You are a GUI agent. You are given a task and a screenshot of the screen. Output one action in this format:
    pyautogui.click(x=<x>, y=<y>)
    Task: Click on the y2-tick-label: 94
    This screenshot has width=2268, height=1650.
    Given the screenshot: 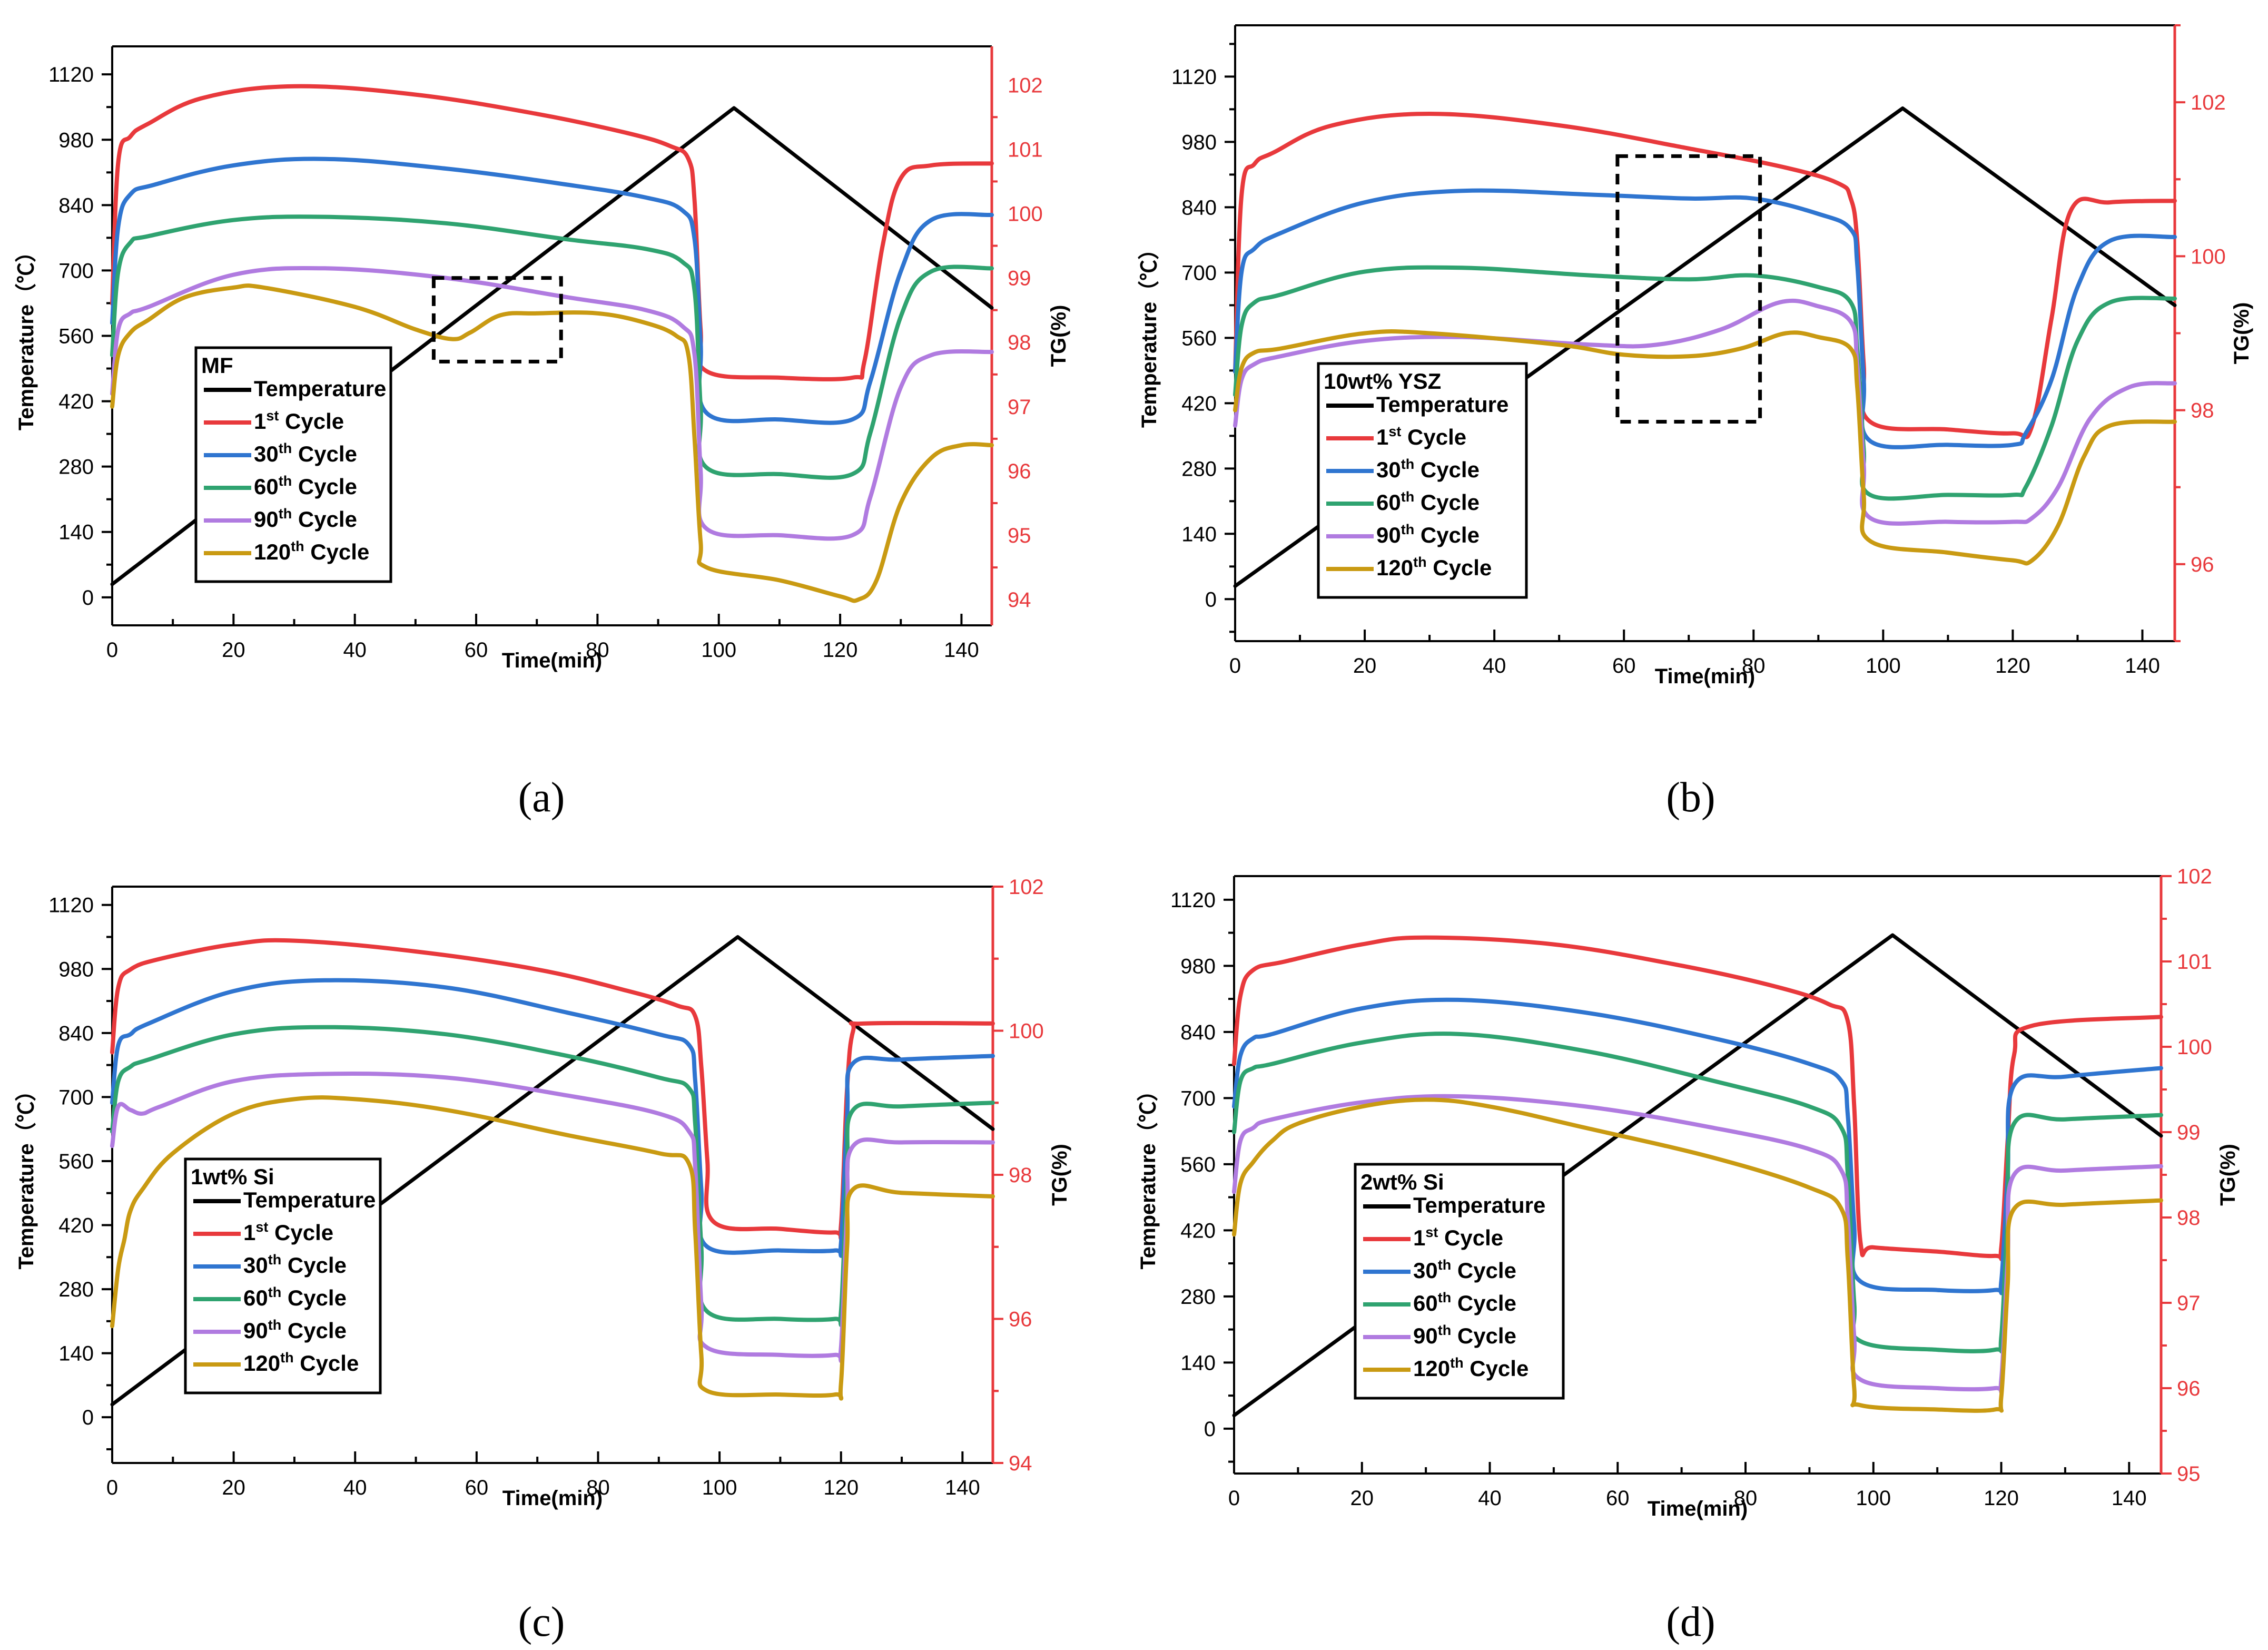 What is the action you would take?
    pyautogui.click(x=1020, y=600)
    